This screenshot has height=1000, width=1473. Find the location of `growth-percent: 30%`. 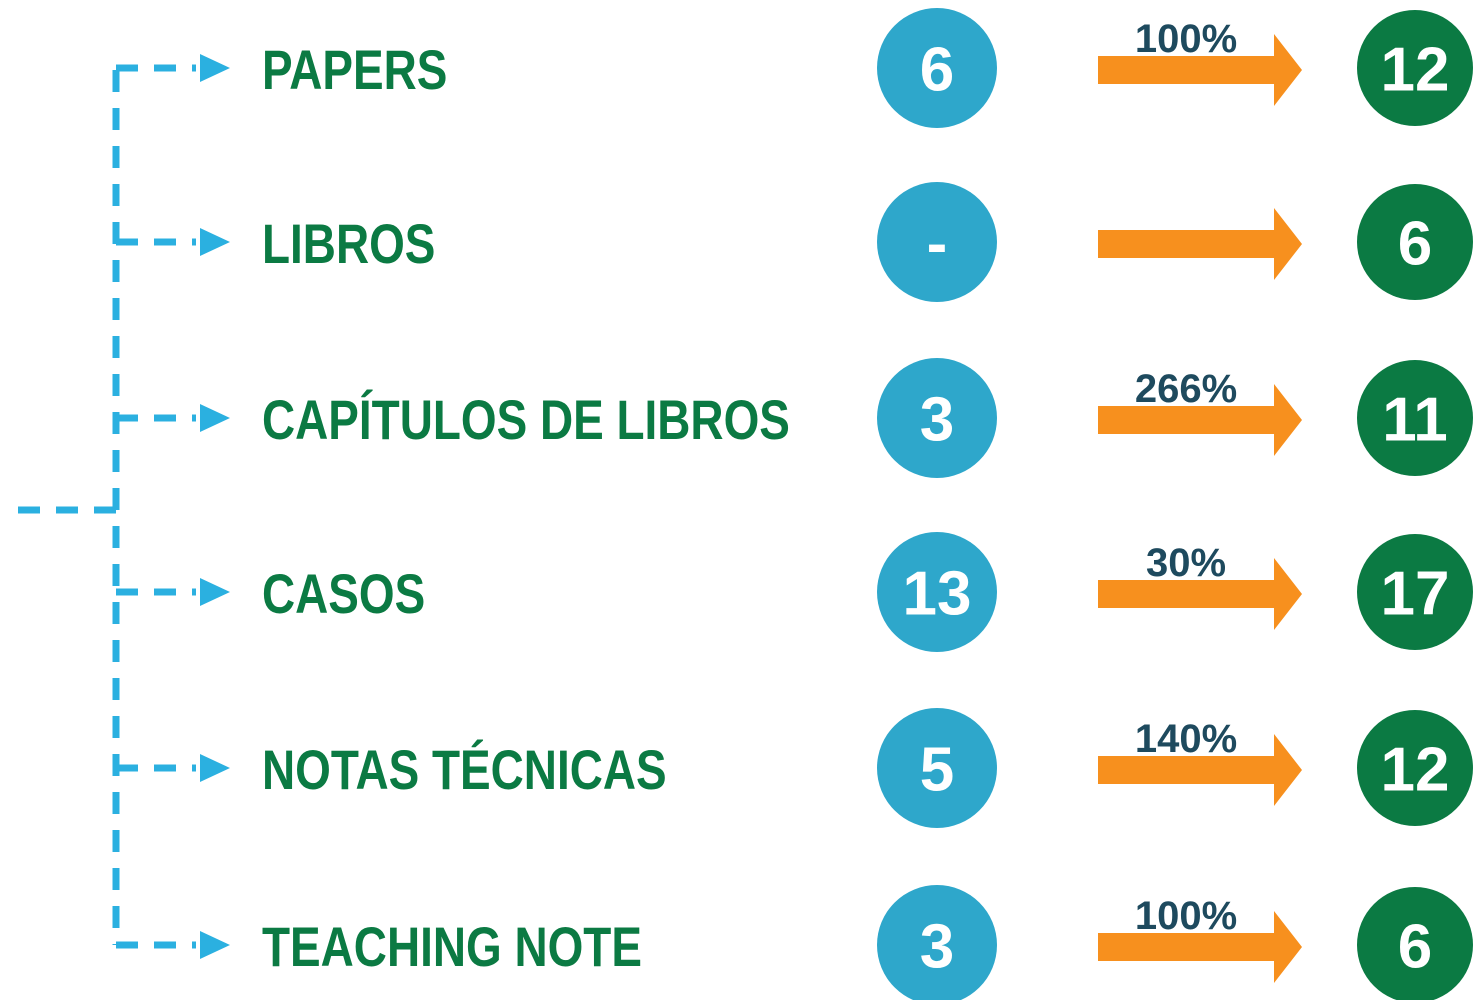

growth-percent: 30% is located at coordinates (1186, 563).